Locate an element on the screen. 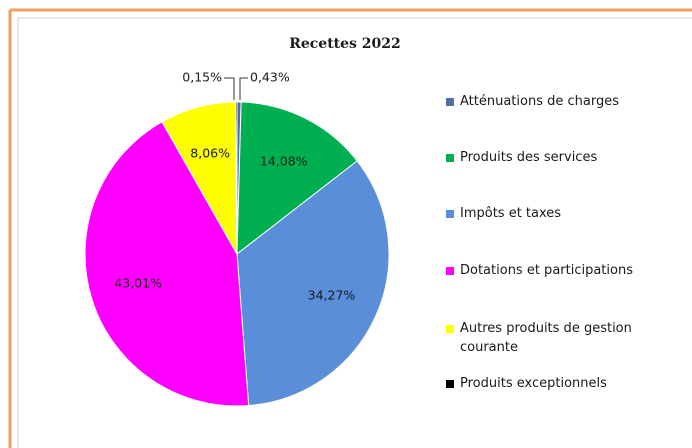 This screenshot has width=692, height=448. legend-label: Dotations et participations is located at coordinates (546, 270).